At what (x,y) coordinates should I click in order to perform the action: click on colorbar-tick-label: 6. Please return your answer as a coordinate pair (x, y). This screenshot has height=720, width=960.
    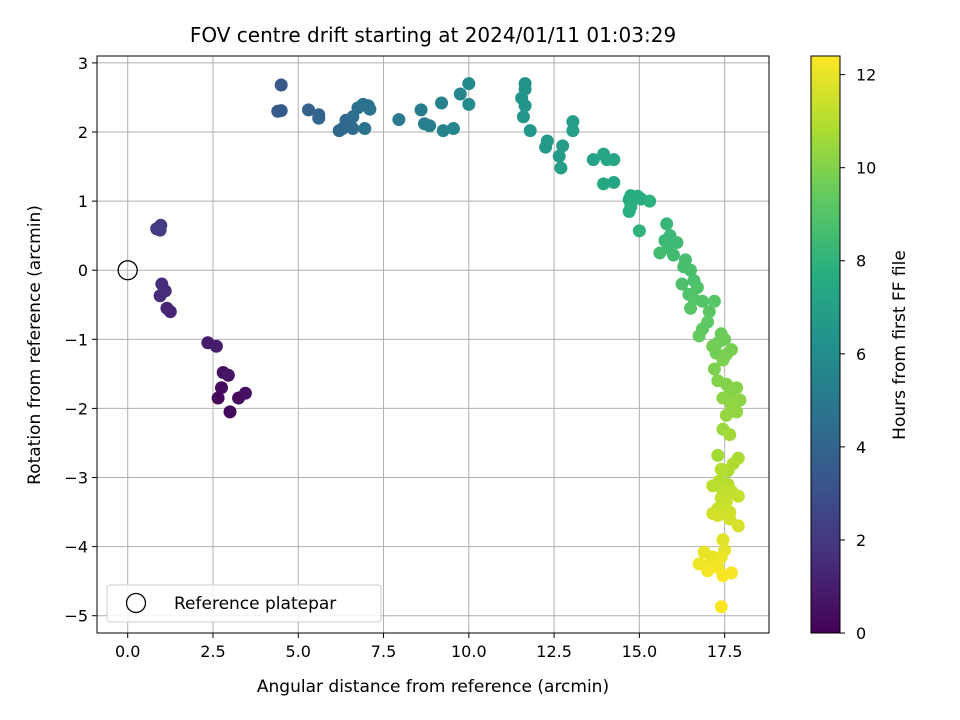
    Looking at the image, I should click on (861, 354).